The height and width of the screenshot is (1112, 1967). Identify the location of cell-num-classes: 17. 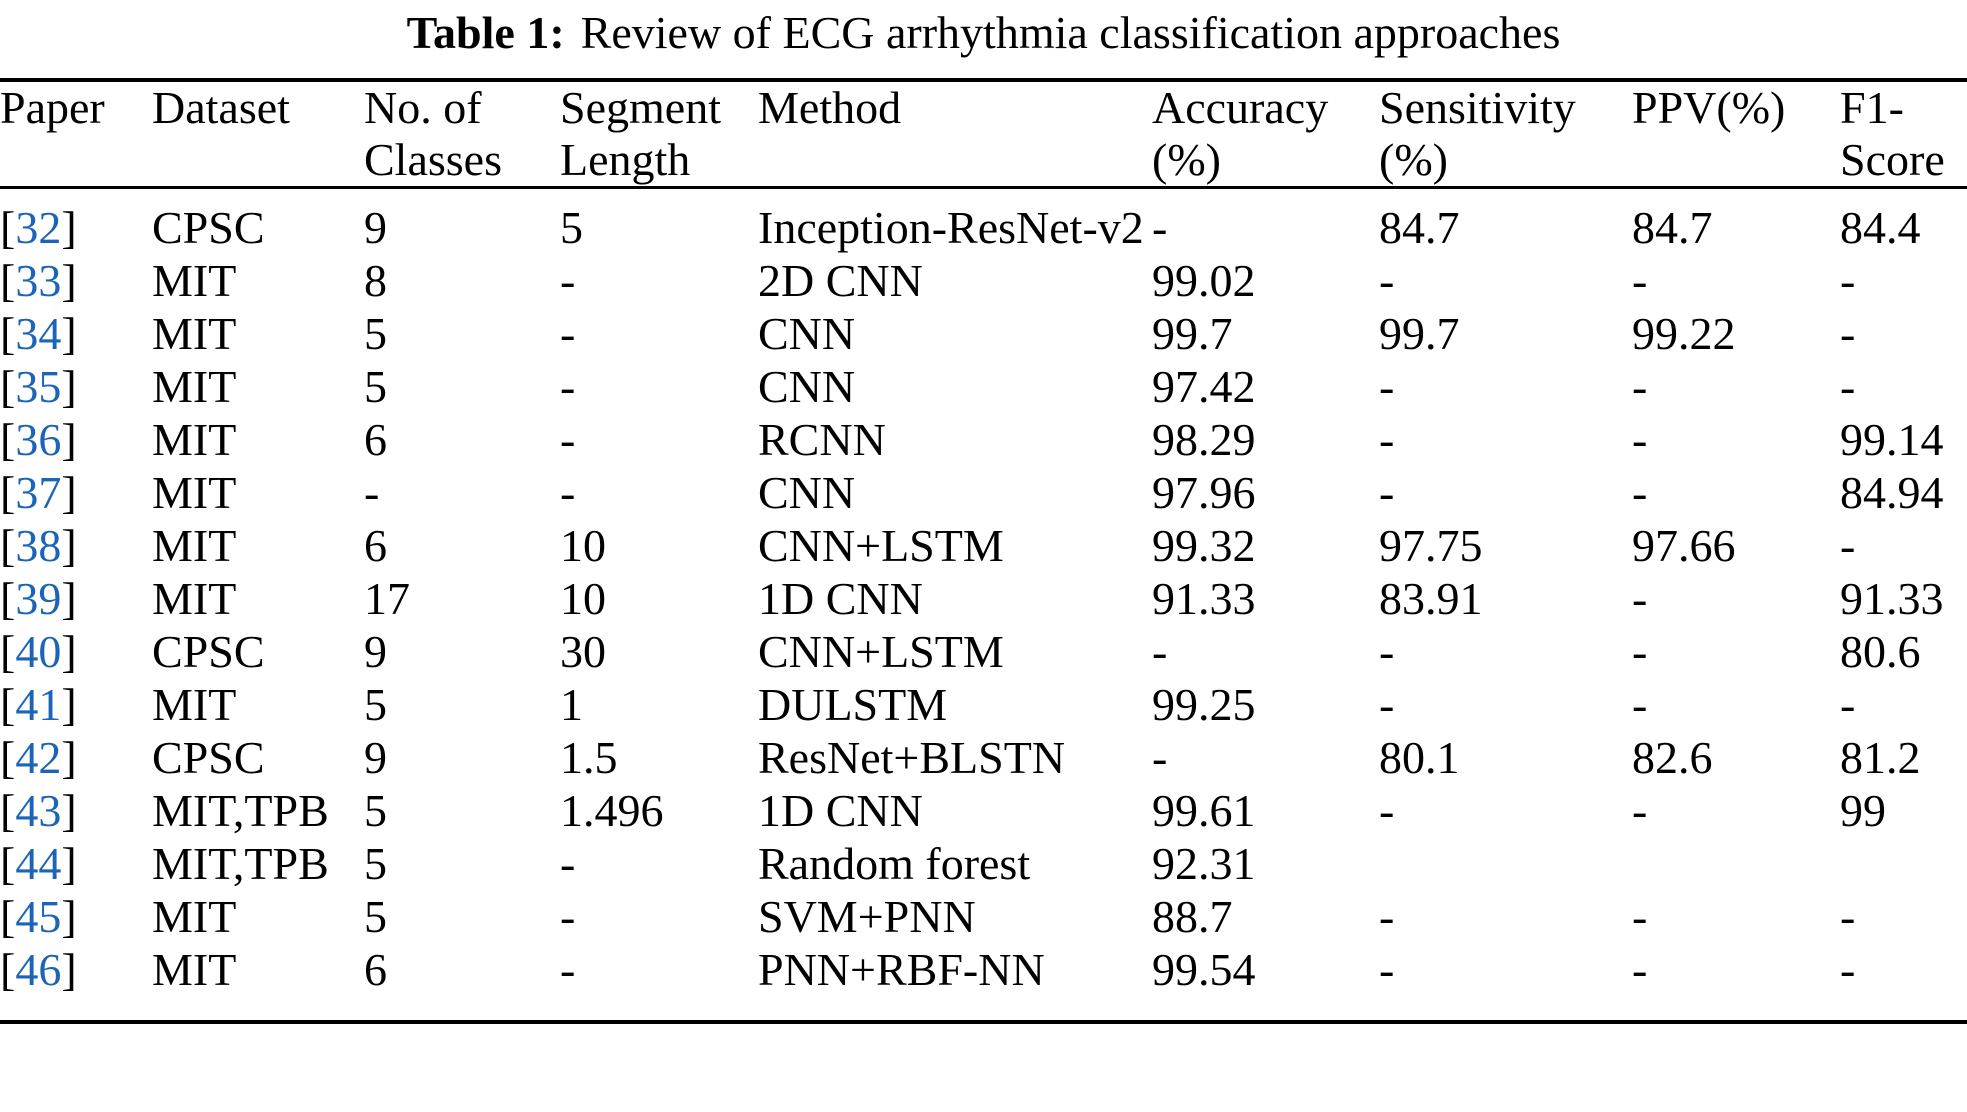
(387, 598).